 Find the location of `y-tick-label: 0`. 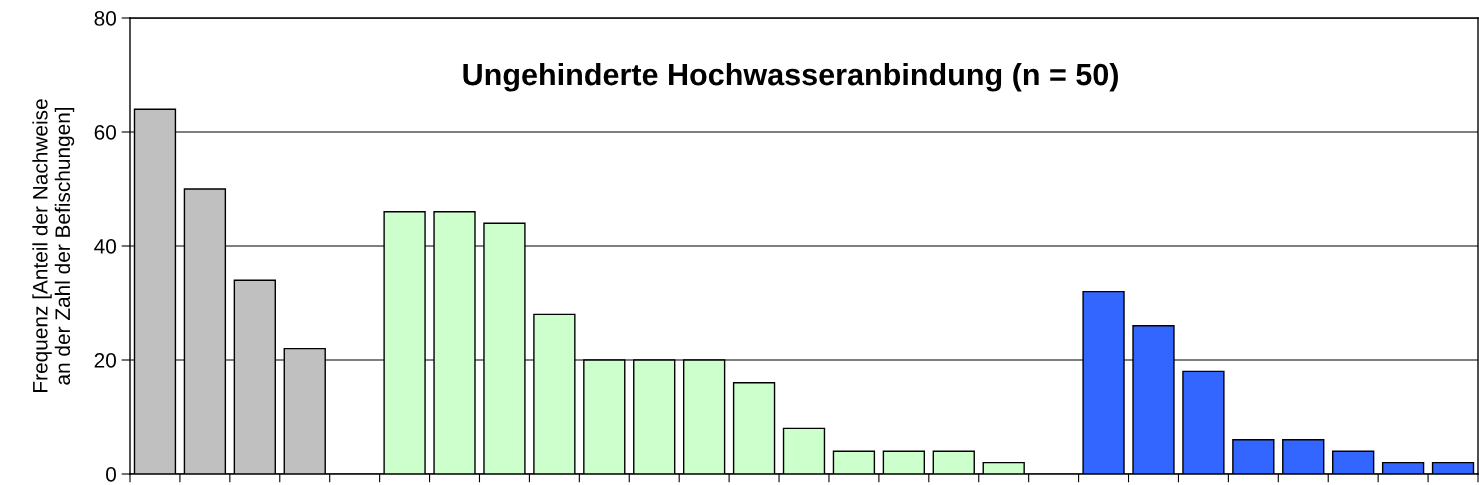

y-tick-label: 0 is located at coordinates (111, 474).